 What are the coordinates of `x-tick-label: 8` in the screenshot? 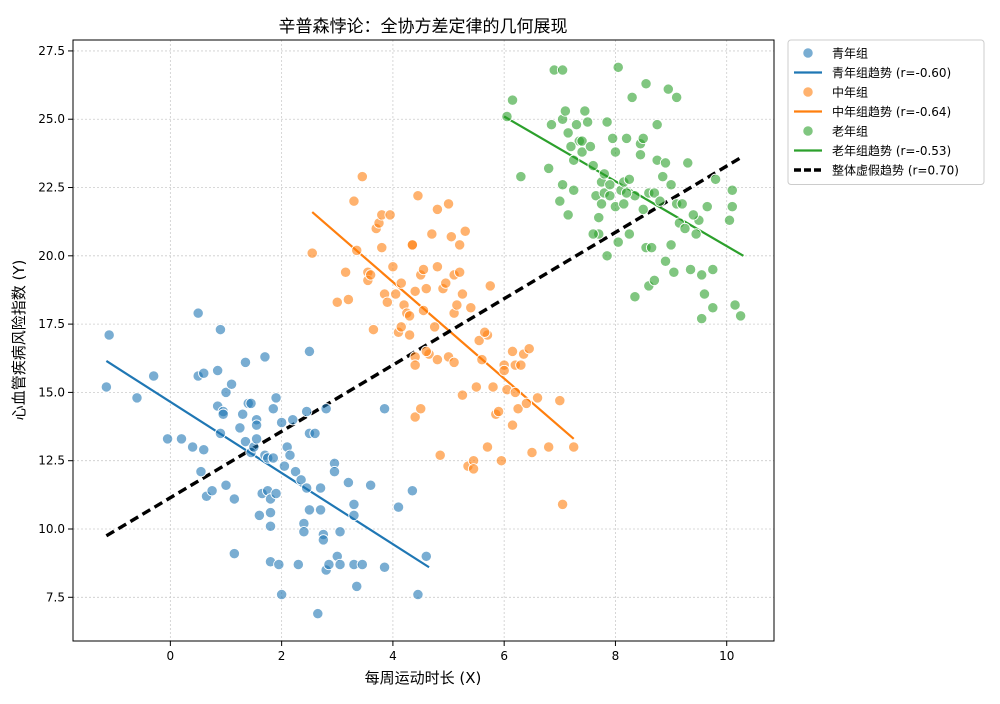 It's located at (616, 656).